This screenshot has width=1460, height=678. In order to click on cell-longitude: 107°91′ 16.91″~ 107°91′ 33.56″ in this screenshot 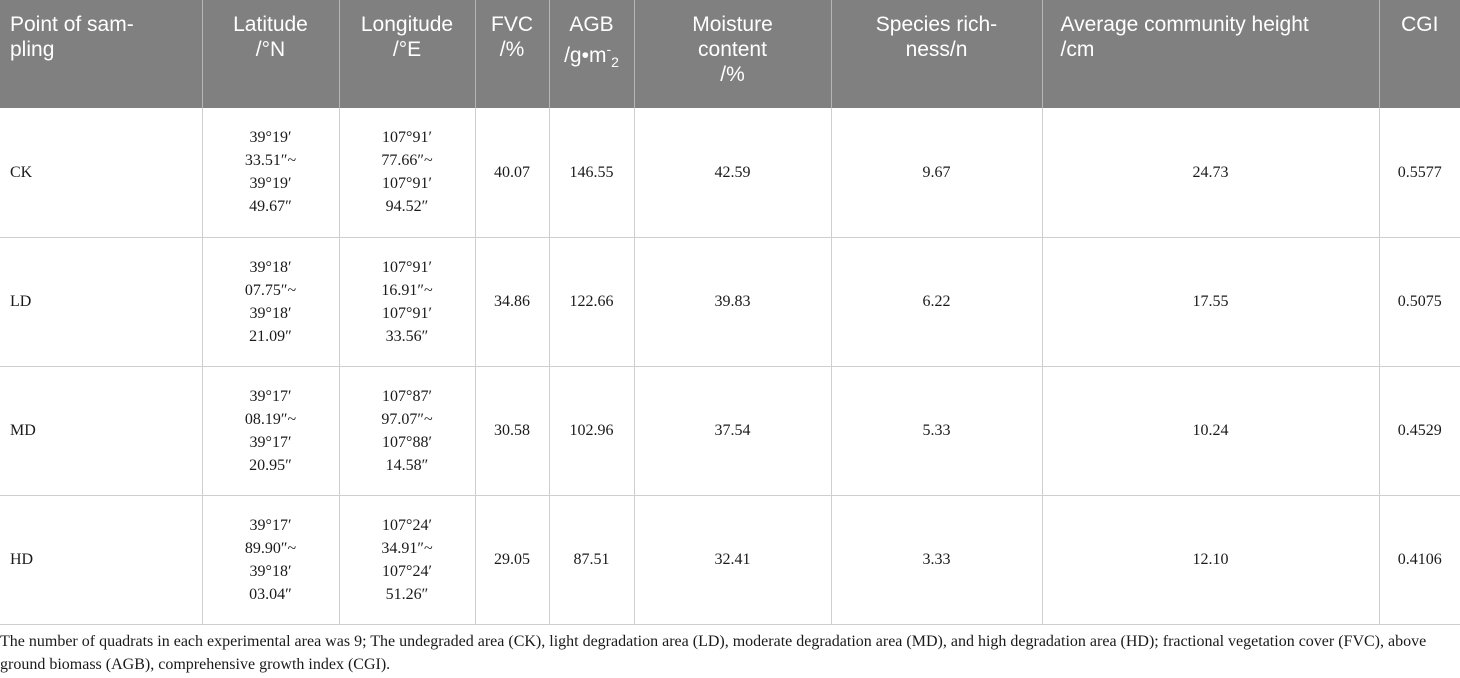, I will do `click(407, 302)`.